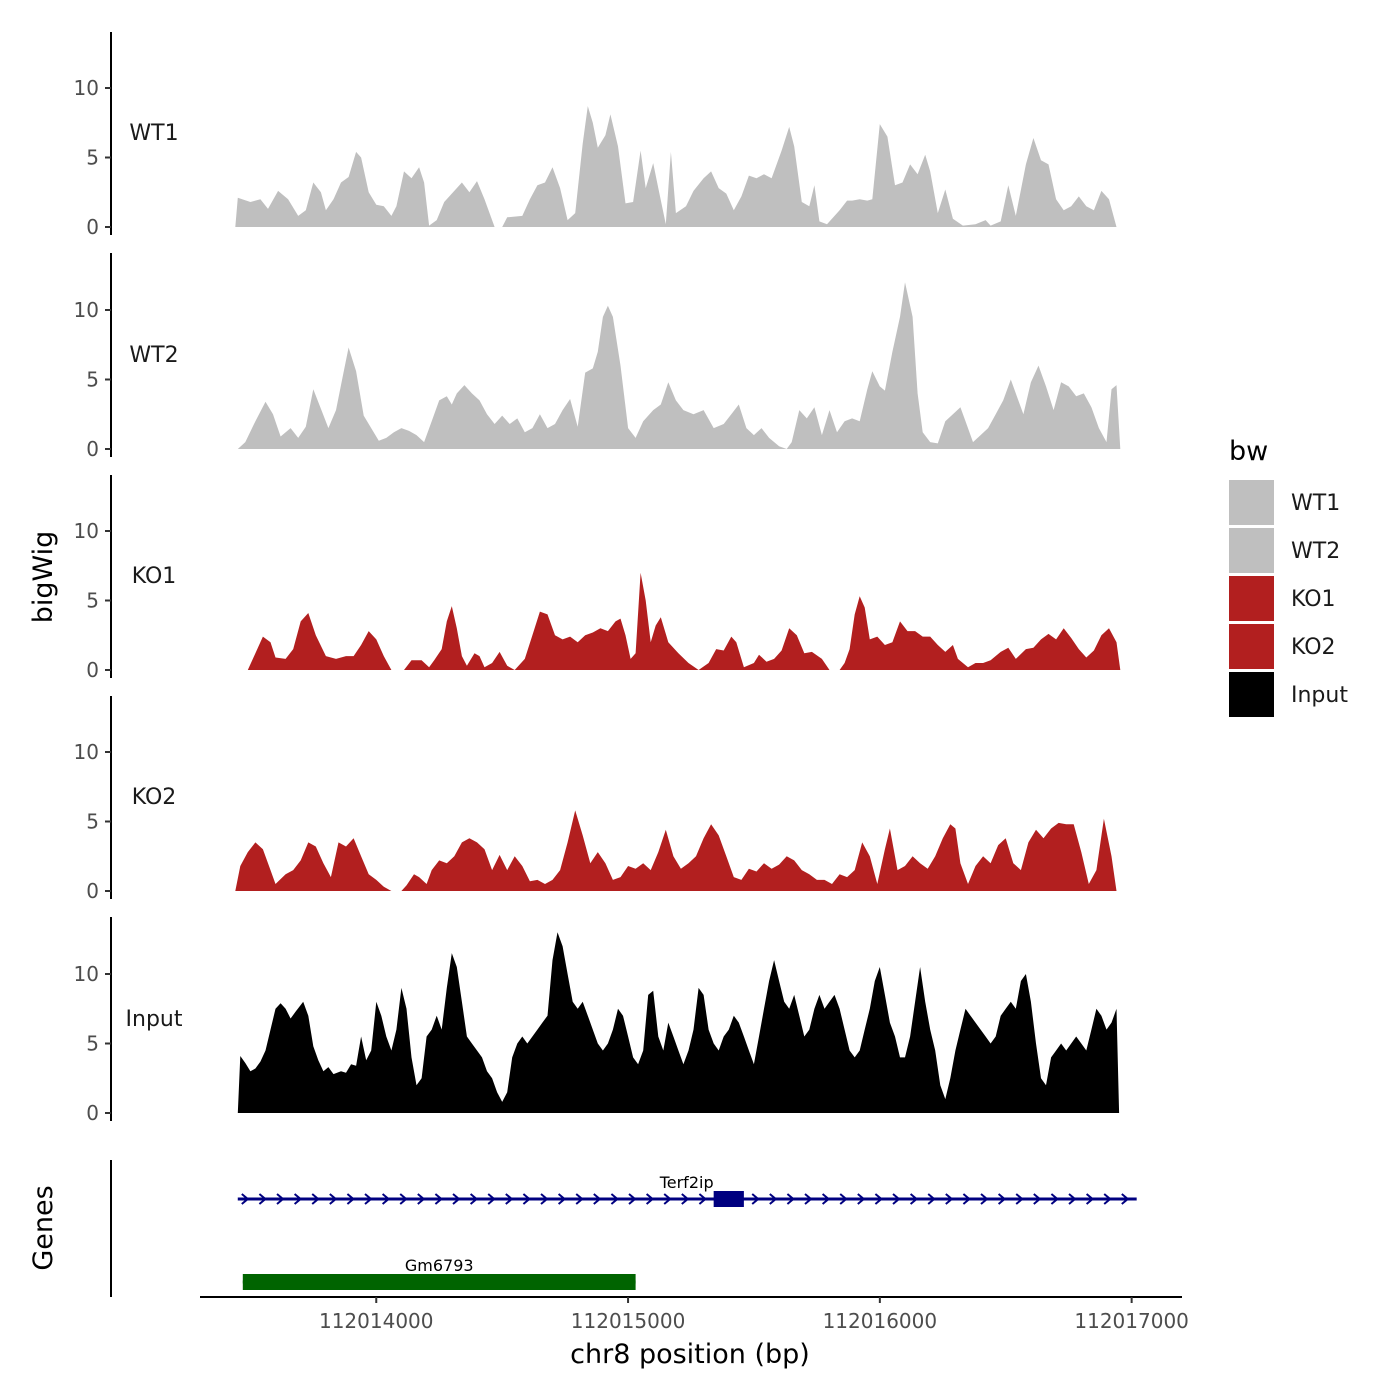  Describe the element at coordinates (153, 355) in the screenshot. I see `track-label-wt2: WT2` at that location.